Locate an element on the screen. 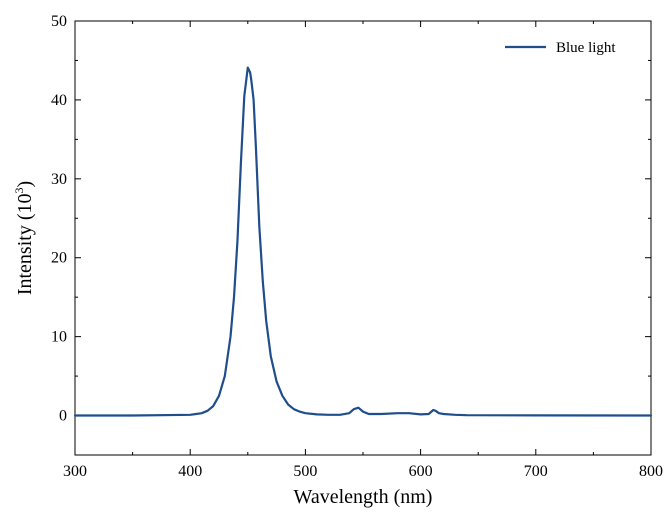  x-tick-label: 700 is located at coordinates (536, 471).